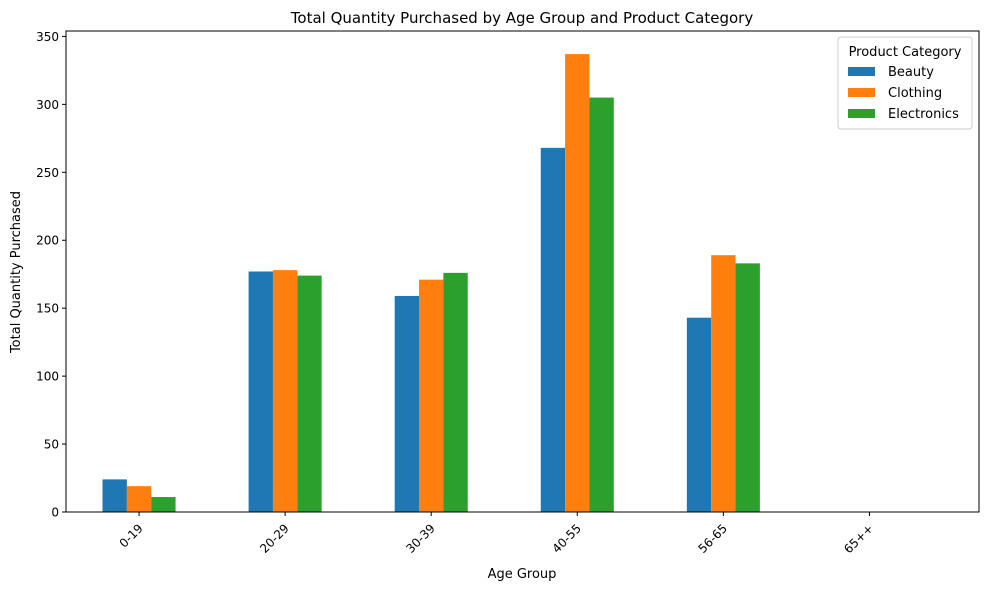  Describe the element at coordinates (522, 574) in the screenshot. I see `x-axis-label: Age Group` at that location.